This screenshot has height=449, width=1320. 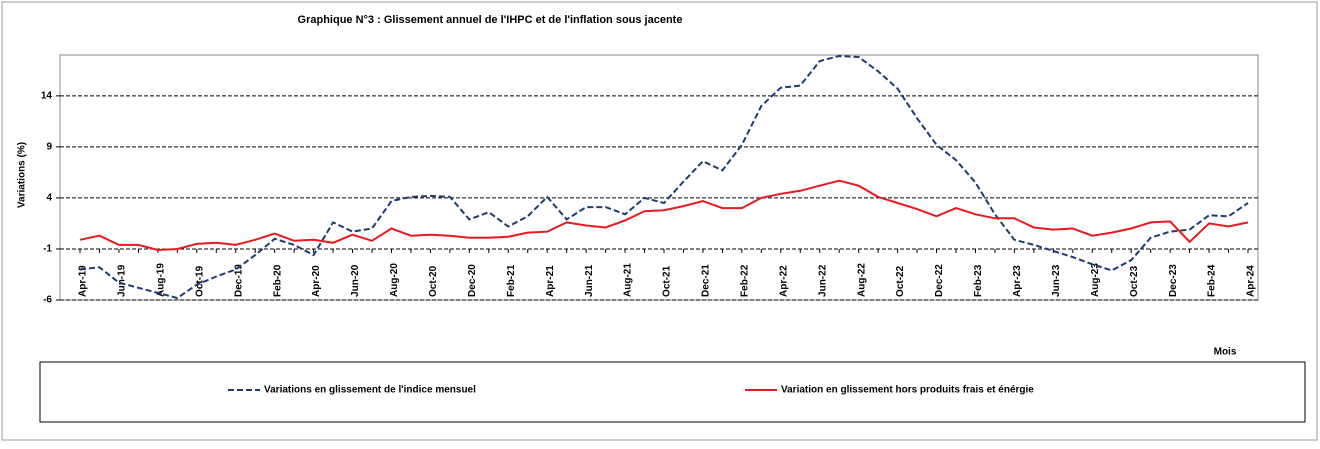 What do you see at coordinates (939, 280) in the screenshot?
I see `x-tick-label: Dec-22` at bounding box center [939, 280].